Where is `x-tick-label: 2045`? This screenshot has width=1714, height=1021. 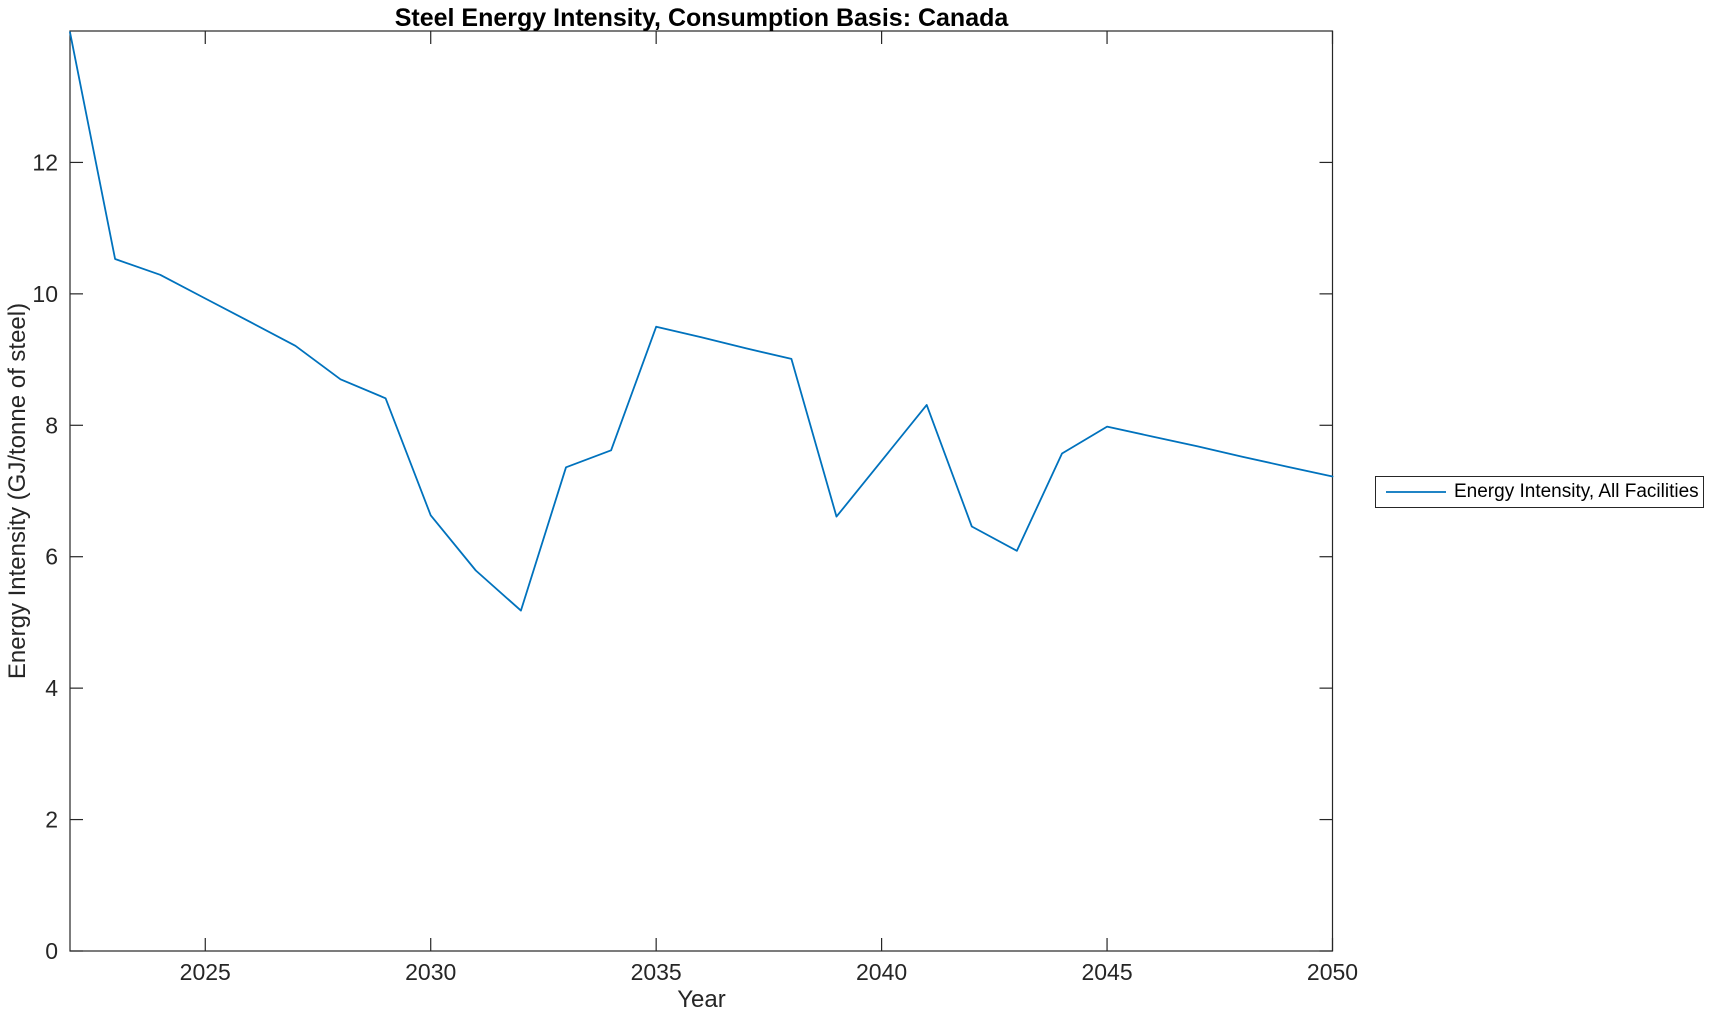 x-tick-label: 2045 is located at coordinates (1106, 972).